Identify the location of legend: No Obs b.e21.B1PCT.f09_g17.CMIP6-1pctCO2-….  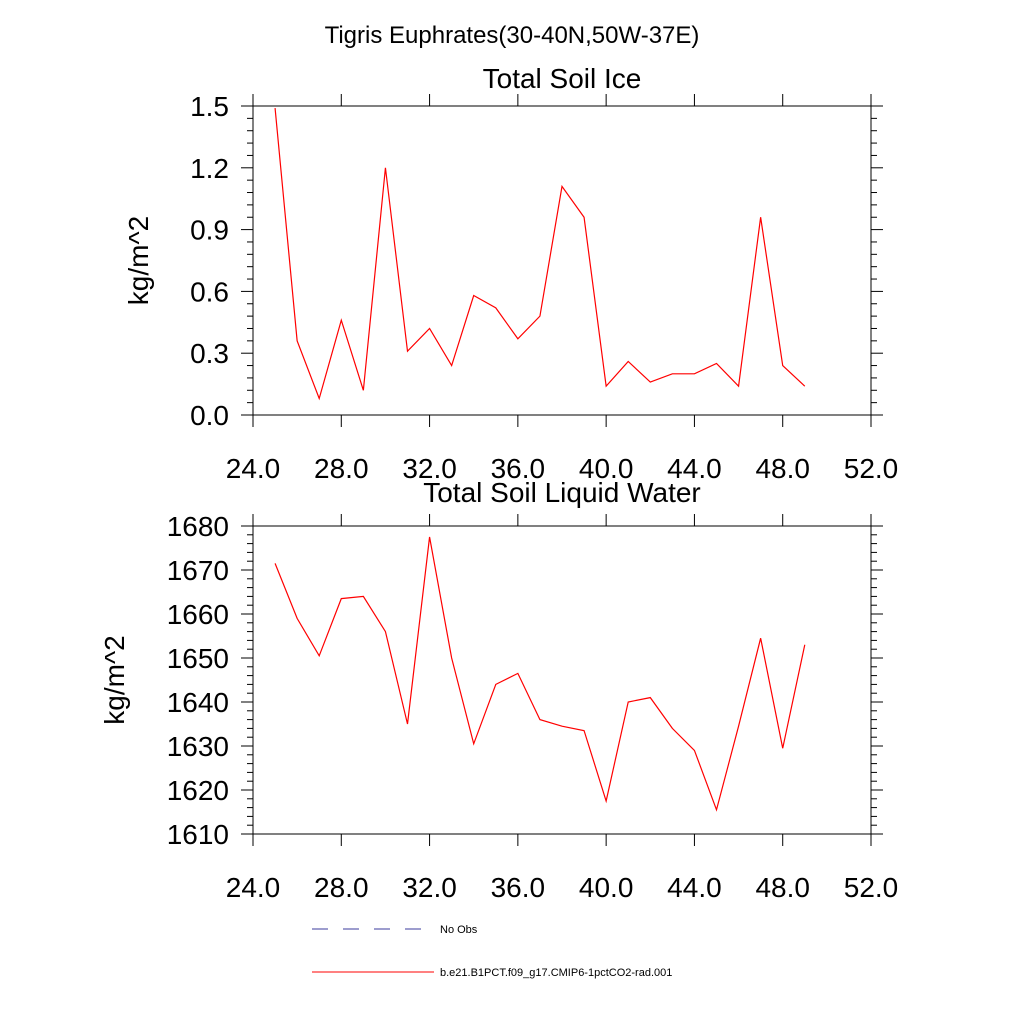
(492, 951).